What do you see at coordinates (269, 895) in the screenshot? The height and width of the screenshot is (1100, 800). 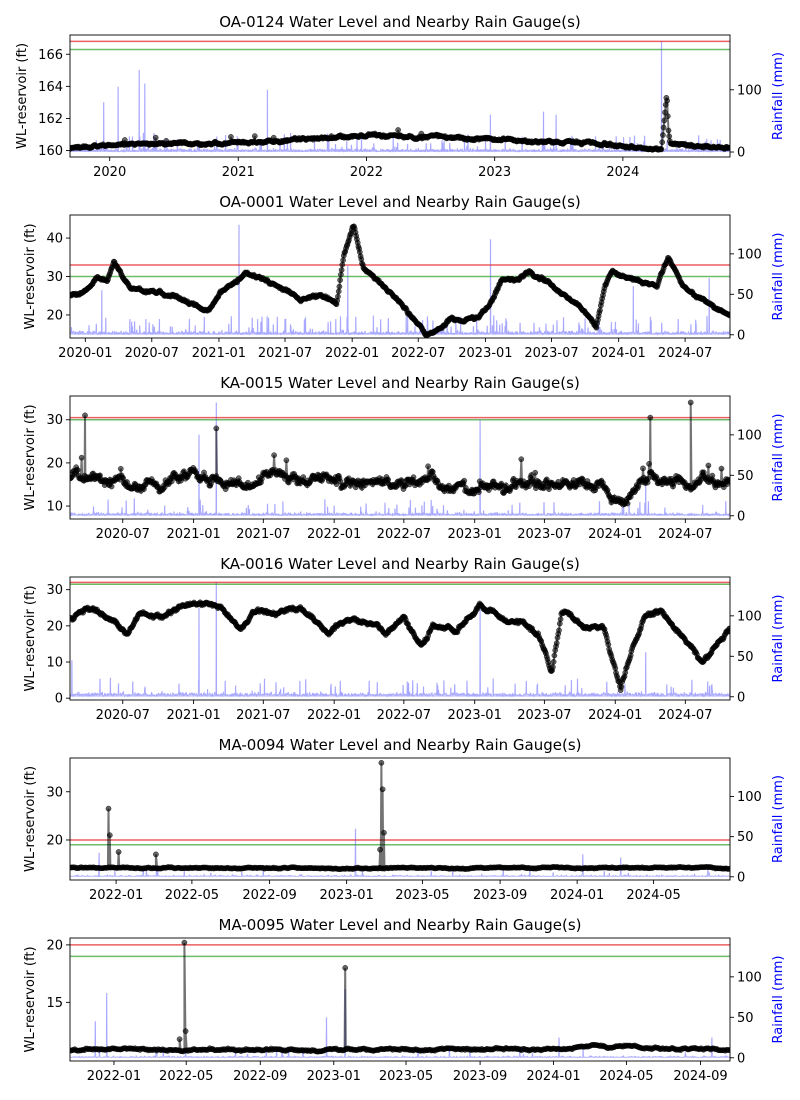 I see `x-tick-label: 2022-09` at bounding box center [269, 895].